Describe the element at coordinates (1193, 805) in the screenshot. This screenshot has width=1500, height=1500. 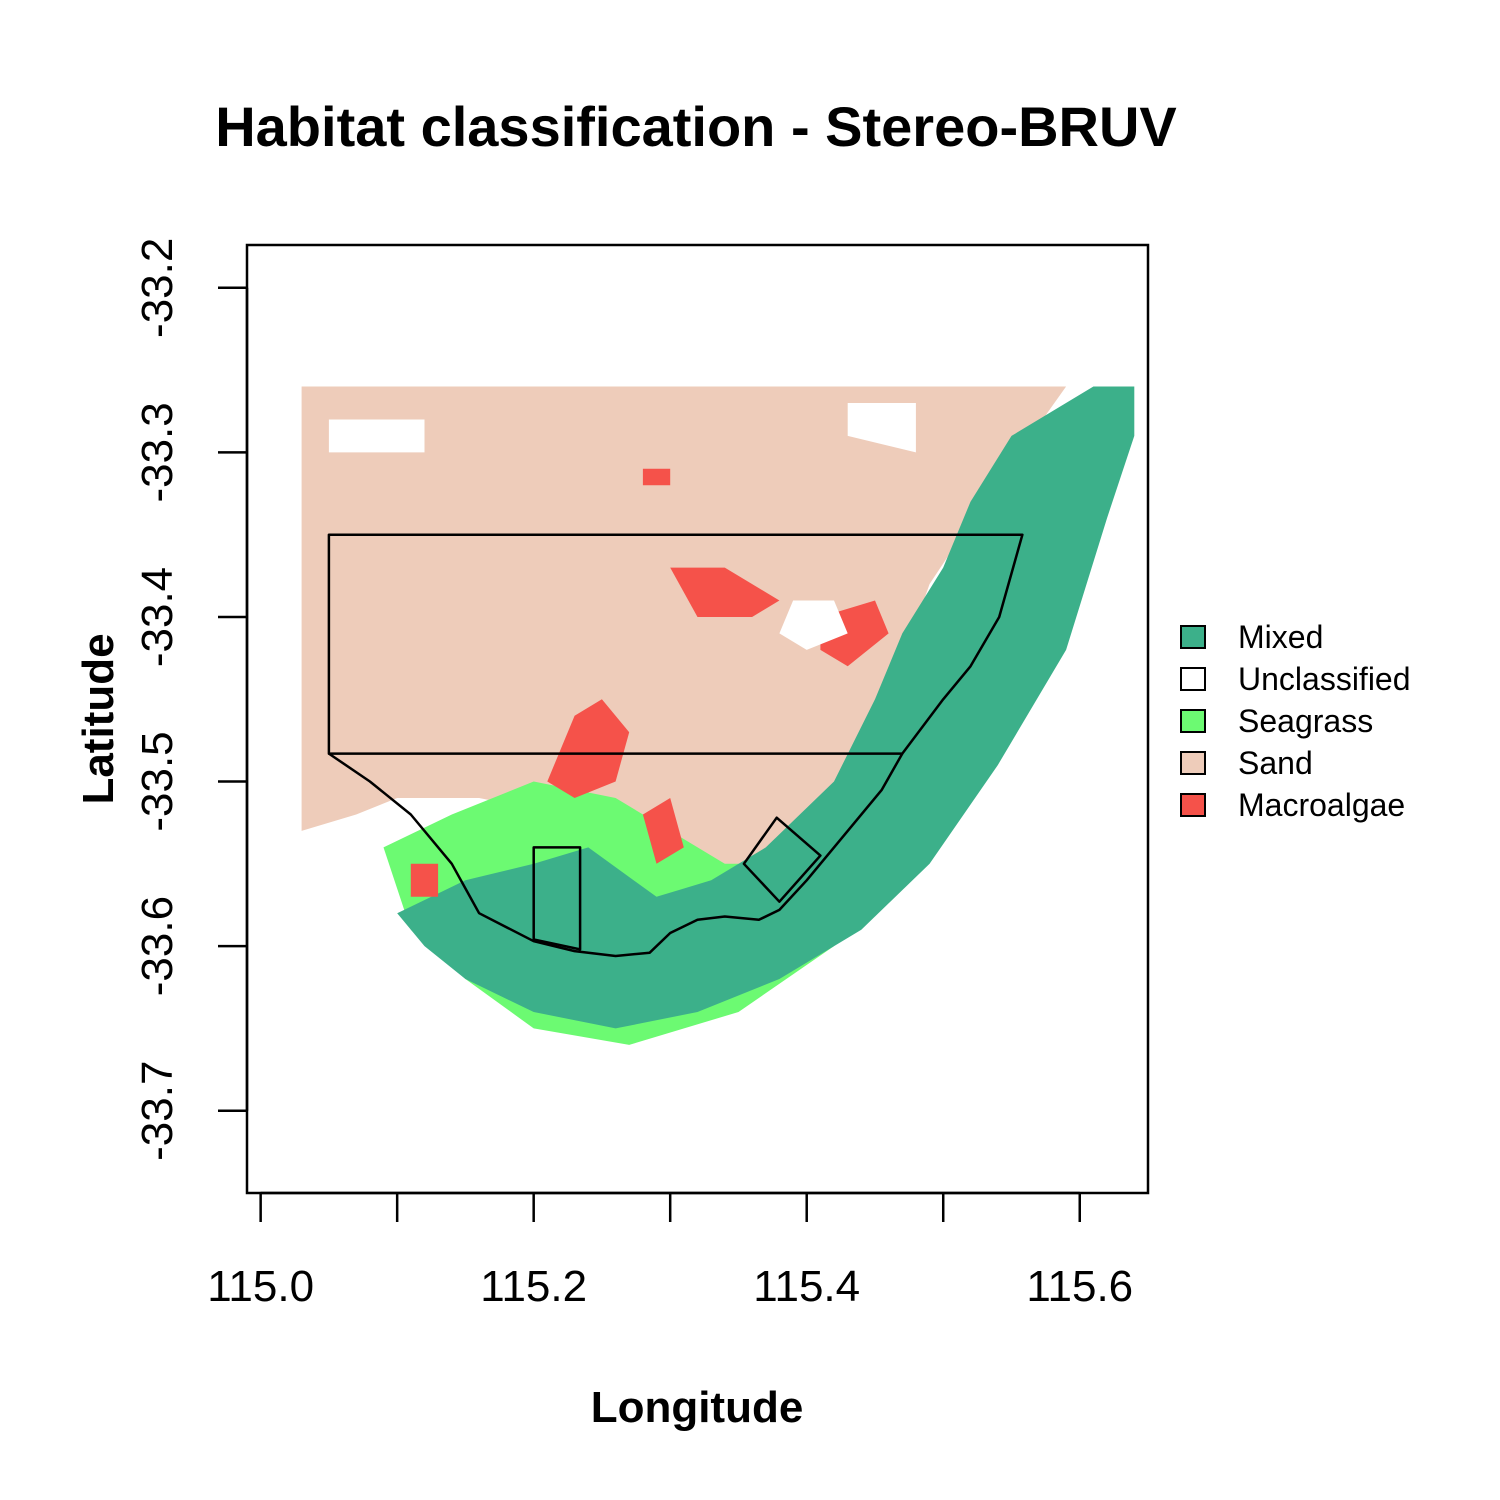
I see `legend-swatch-macroalgae` at that location.